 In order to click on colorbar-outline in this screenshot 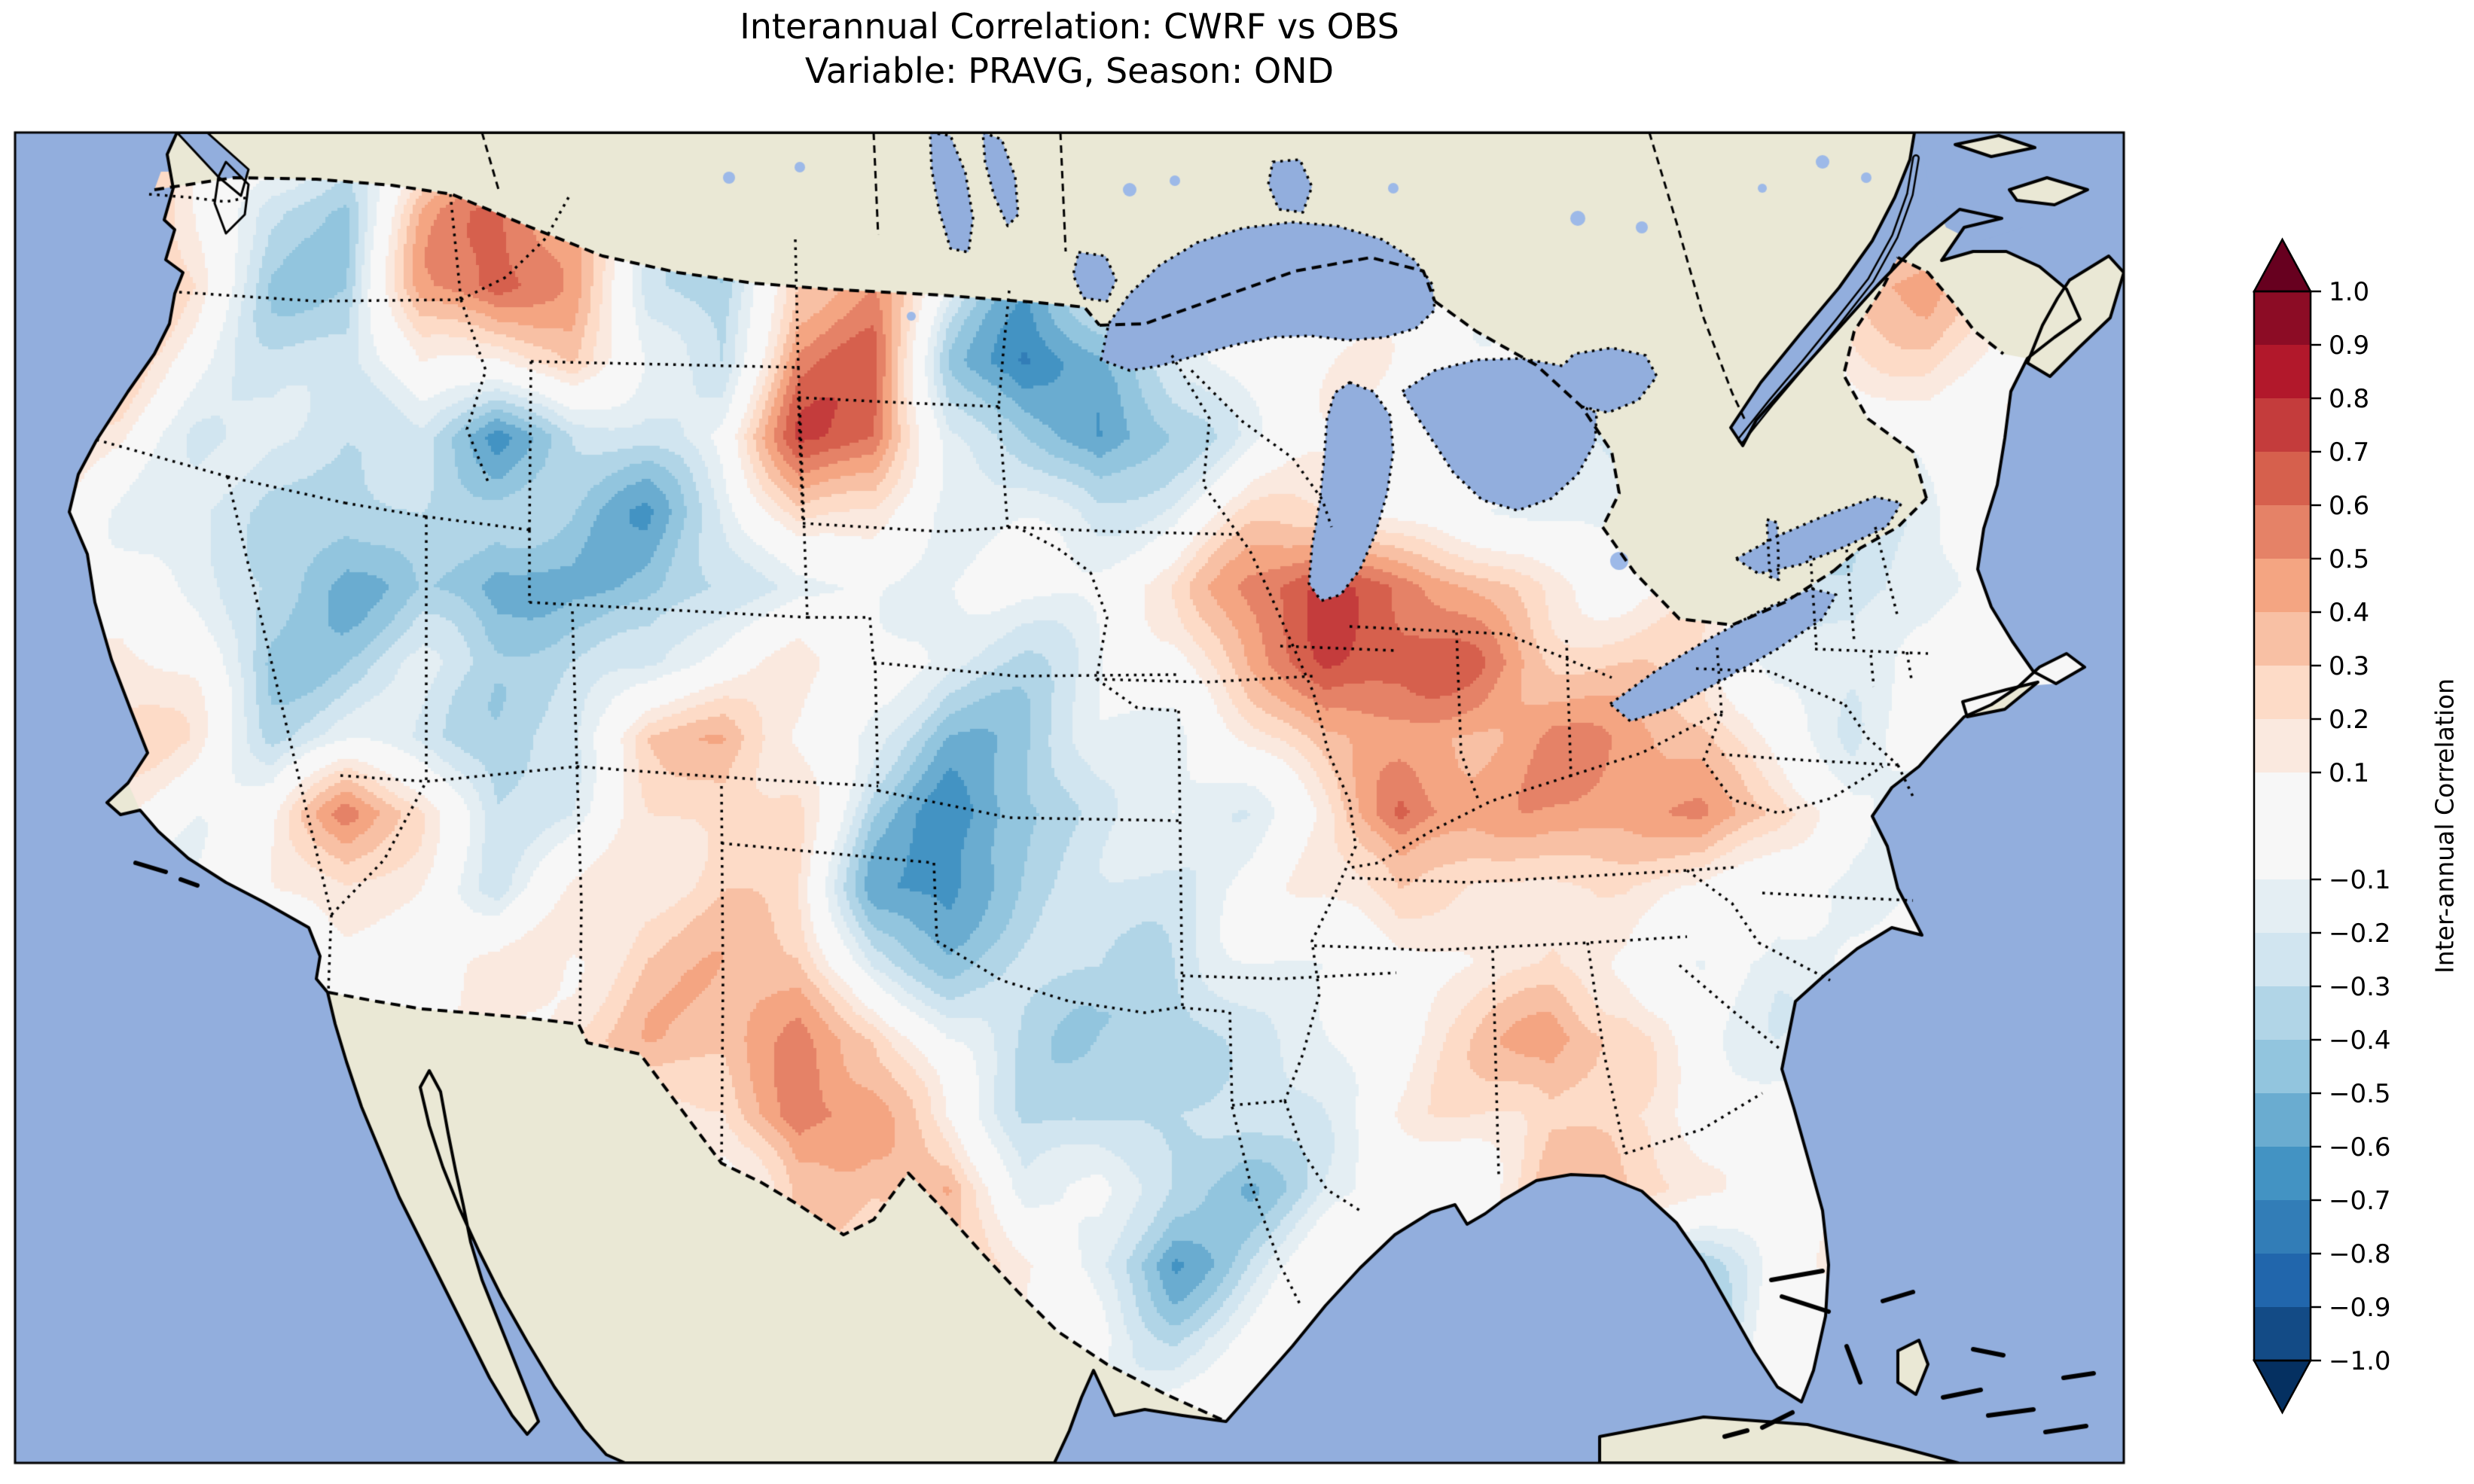, I will do `click(2283, 826)`.